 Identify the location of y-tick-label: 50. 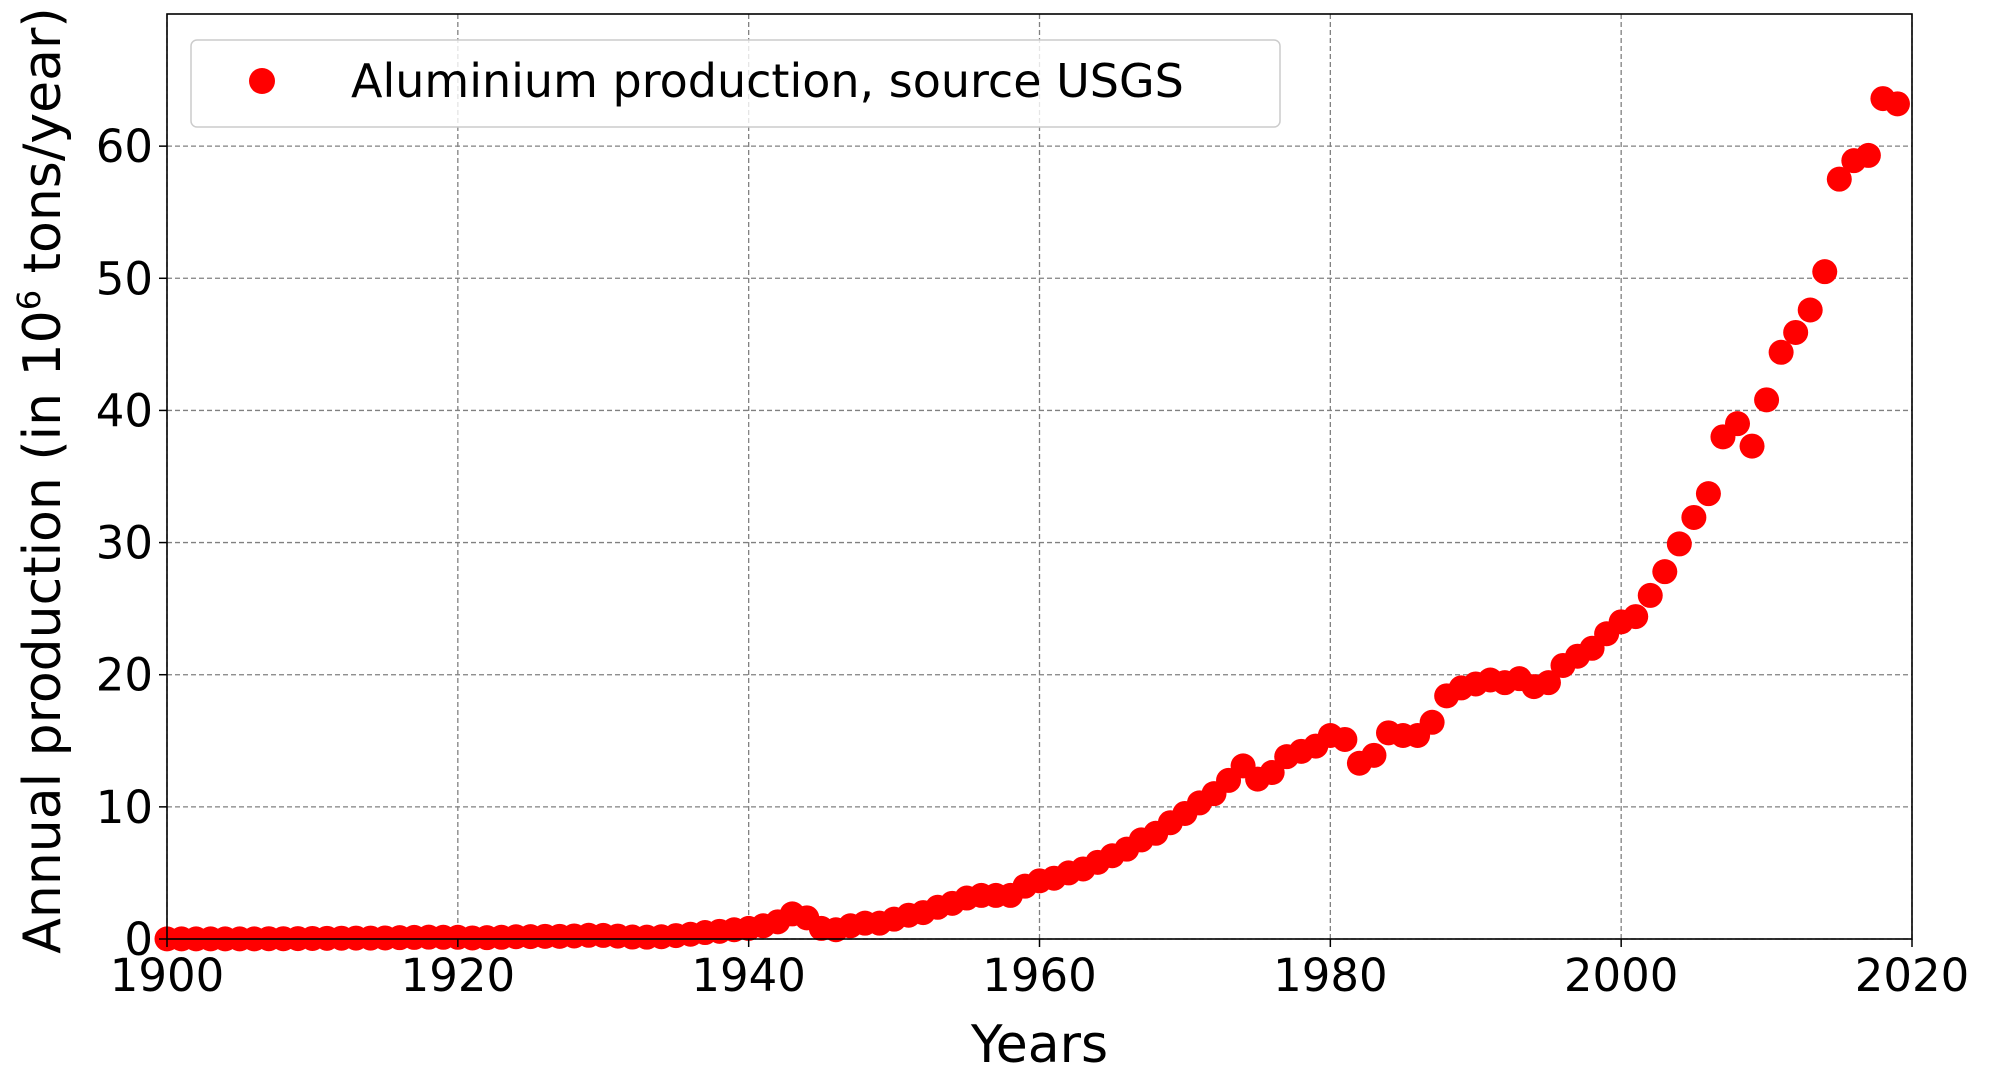
(124, 278).